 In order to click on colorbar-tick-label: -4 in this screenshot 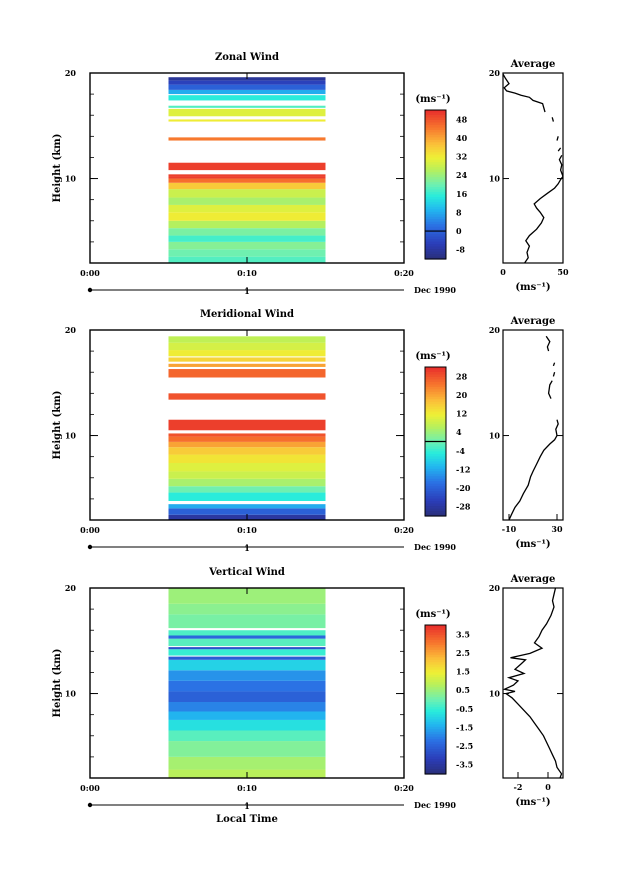, I will do `click(460, 451)`.